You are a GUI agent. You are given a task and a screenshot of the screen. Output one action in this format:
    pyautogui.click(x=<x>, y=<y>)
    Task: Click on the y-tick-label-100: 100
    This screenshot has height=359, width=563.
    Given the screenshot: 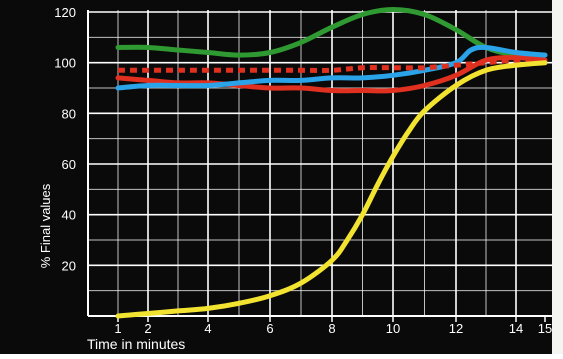 What is the action you would take?
    pyautogui.click(x=65, y=63)
    